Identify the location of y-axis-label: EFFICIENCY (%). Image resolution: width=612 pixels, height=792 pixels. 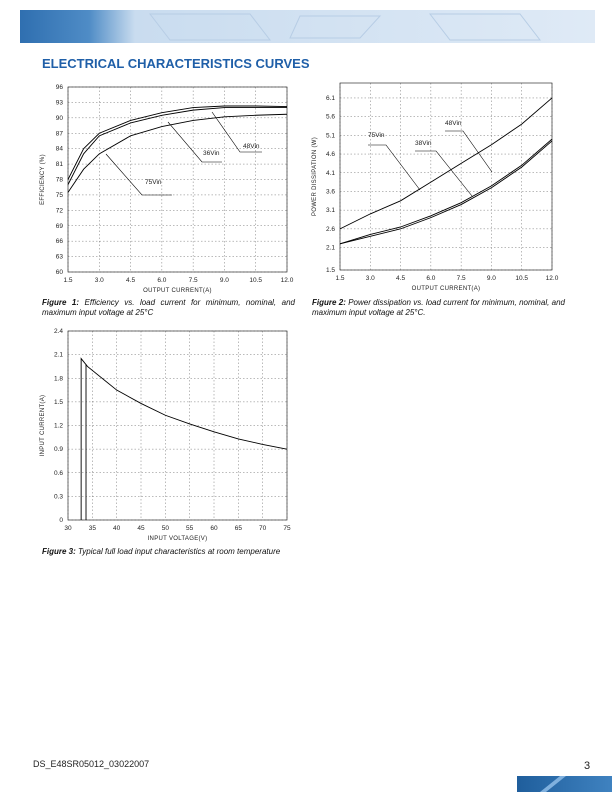
(43, 179).